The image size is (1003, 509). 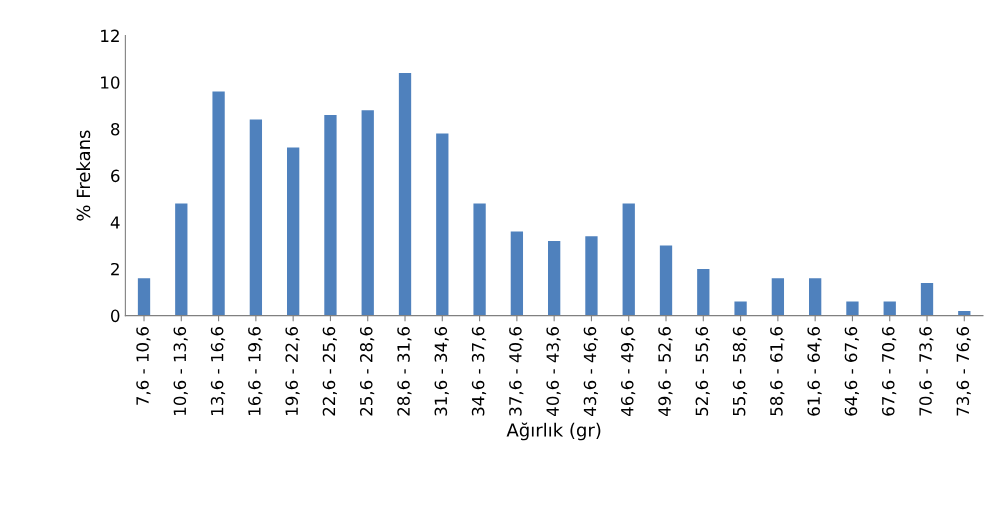 I want to click on x-tick-label: 70,6 - 73,6, so click(x=926, y=371).